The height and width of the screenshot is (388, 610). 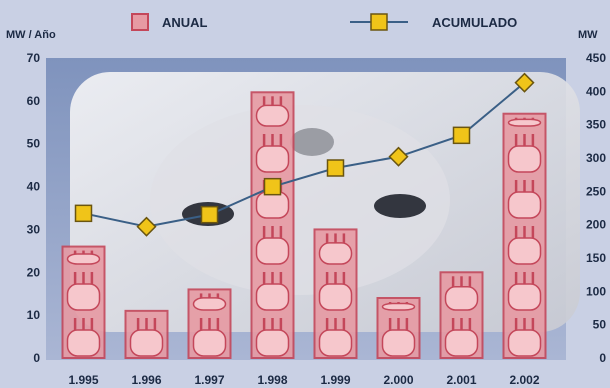 I want to click on legend-acumulado-marker, so click(x=379, y=22).